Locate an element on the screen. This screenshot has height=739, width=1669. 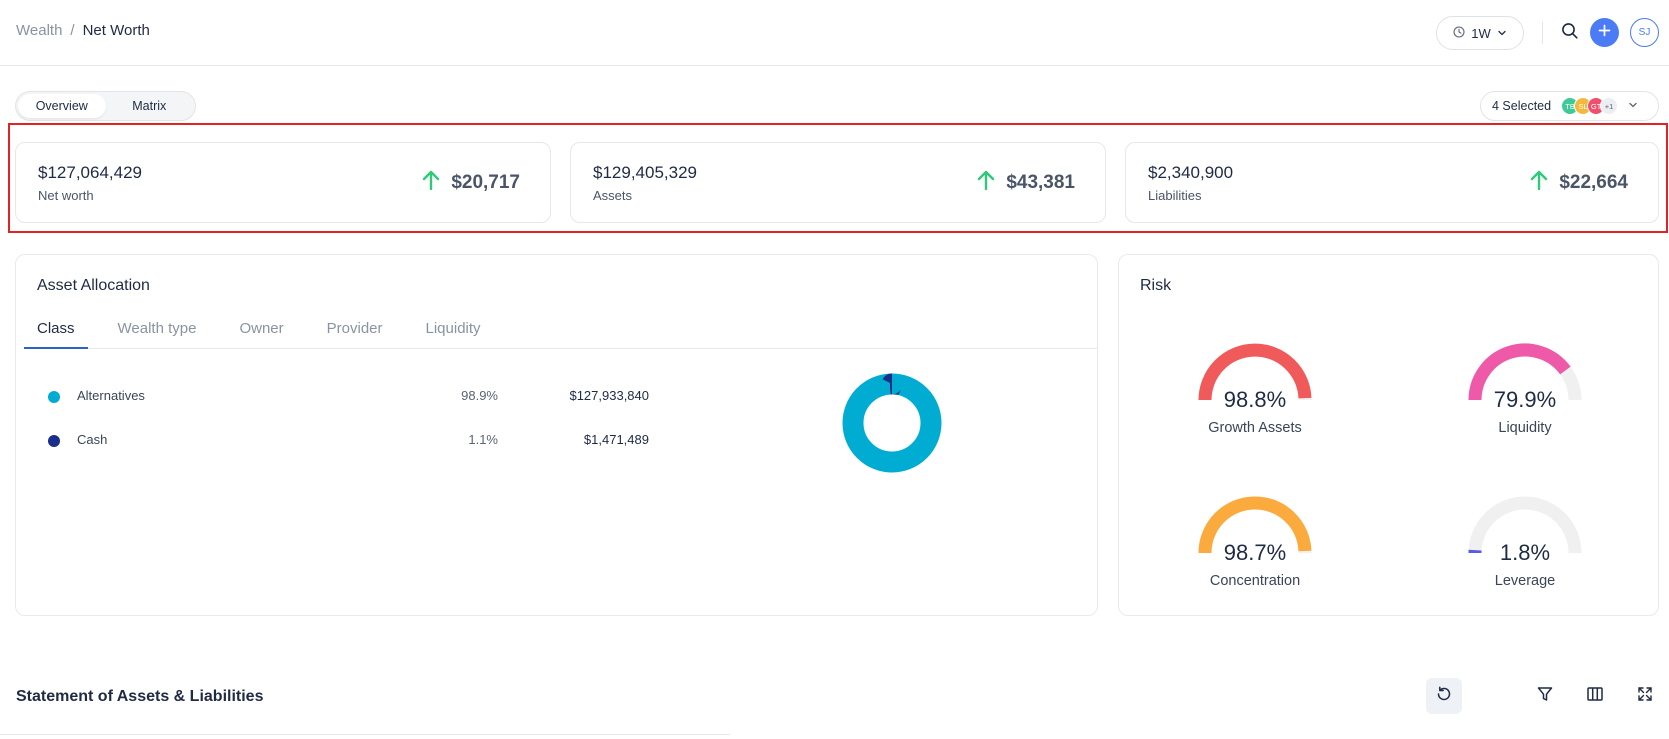
kpi-card-liabilities: $2,340,900 Liabilities $22,664 is located at coordinates (1392, 182).